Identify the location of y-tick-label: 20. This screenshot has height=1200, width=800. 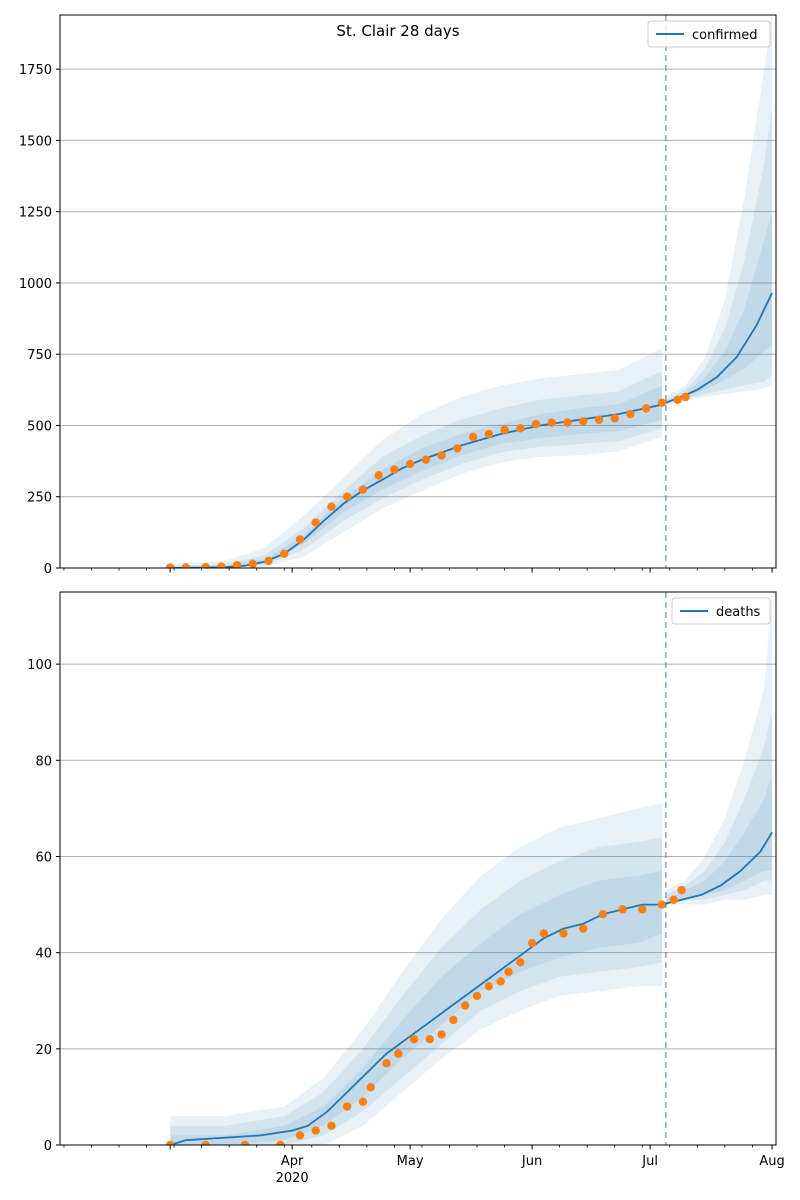
(43, 1050).